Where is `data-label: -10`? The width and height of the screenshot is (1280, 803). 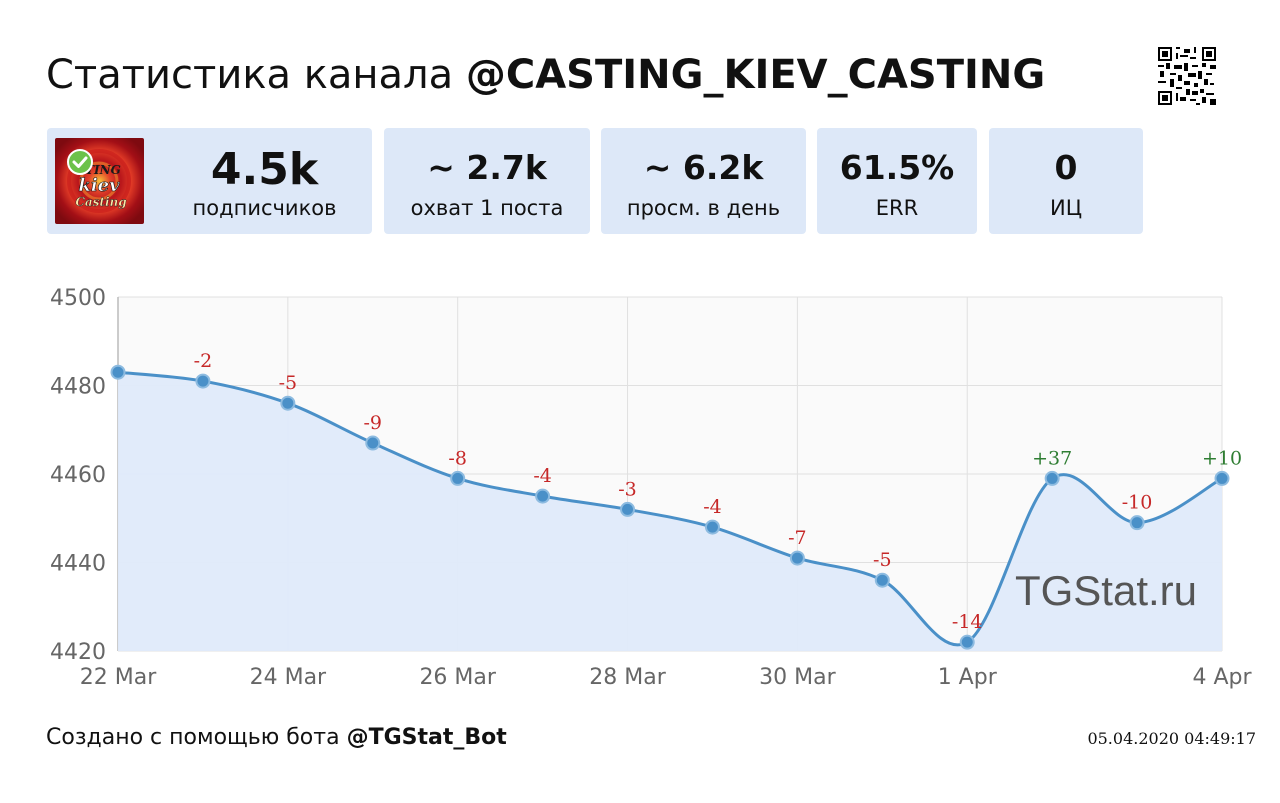
data-label: -10 is located at coordinates (1137, 503).